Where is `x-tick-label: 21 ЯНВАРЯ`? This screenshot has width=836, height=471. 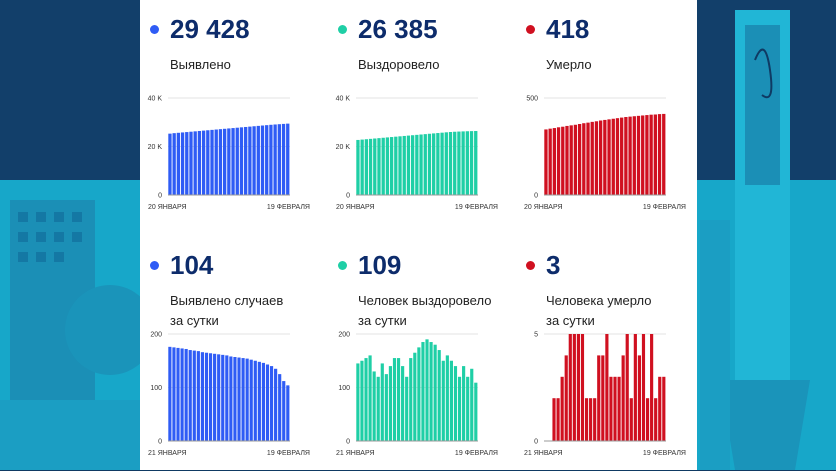 x-tick-label: 21 ЯНВАРЯ is located at coordinates (355, 453).